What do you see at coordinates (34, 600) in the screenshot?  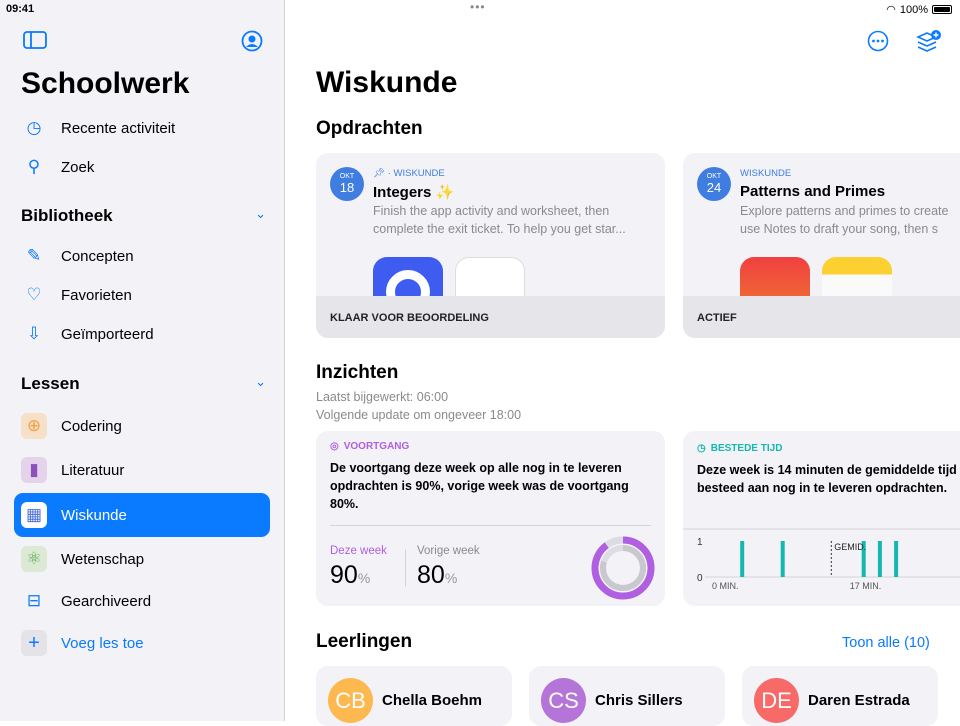 I see `archive-icon: ⊟` at bounding box center [34, 600].